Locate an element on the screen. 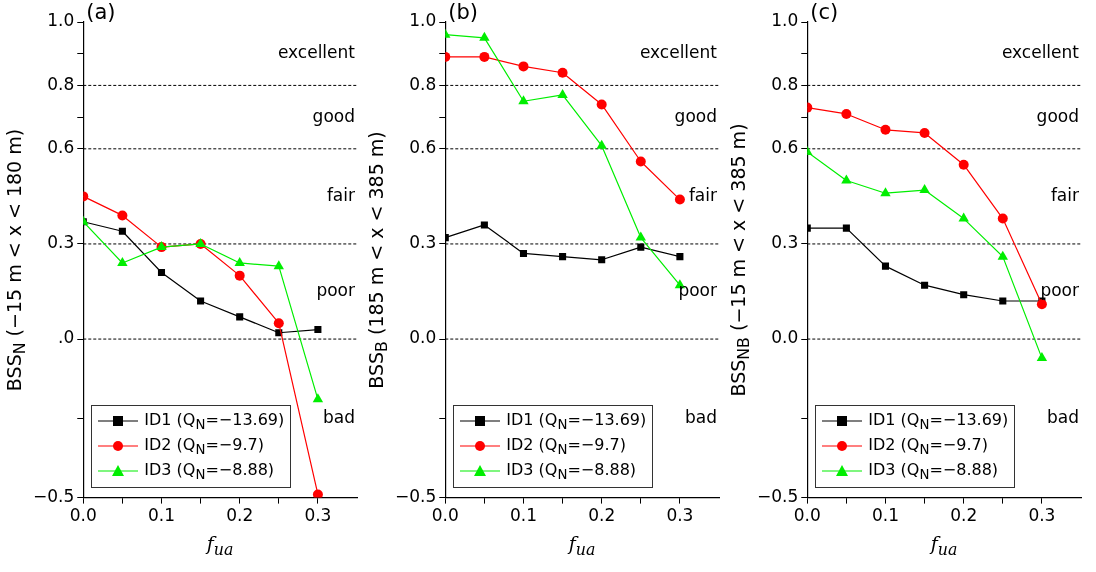 This screenshot has height=572, width=1096. chart-title: (c) is located at coordinates (824, 12).